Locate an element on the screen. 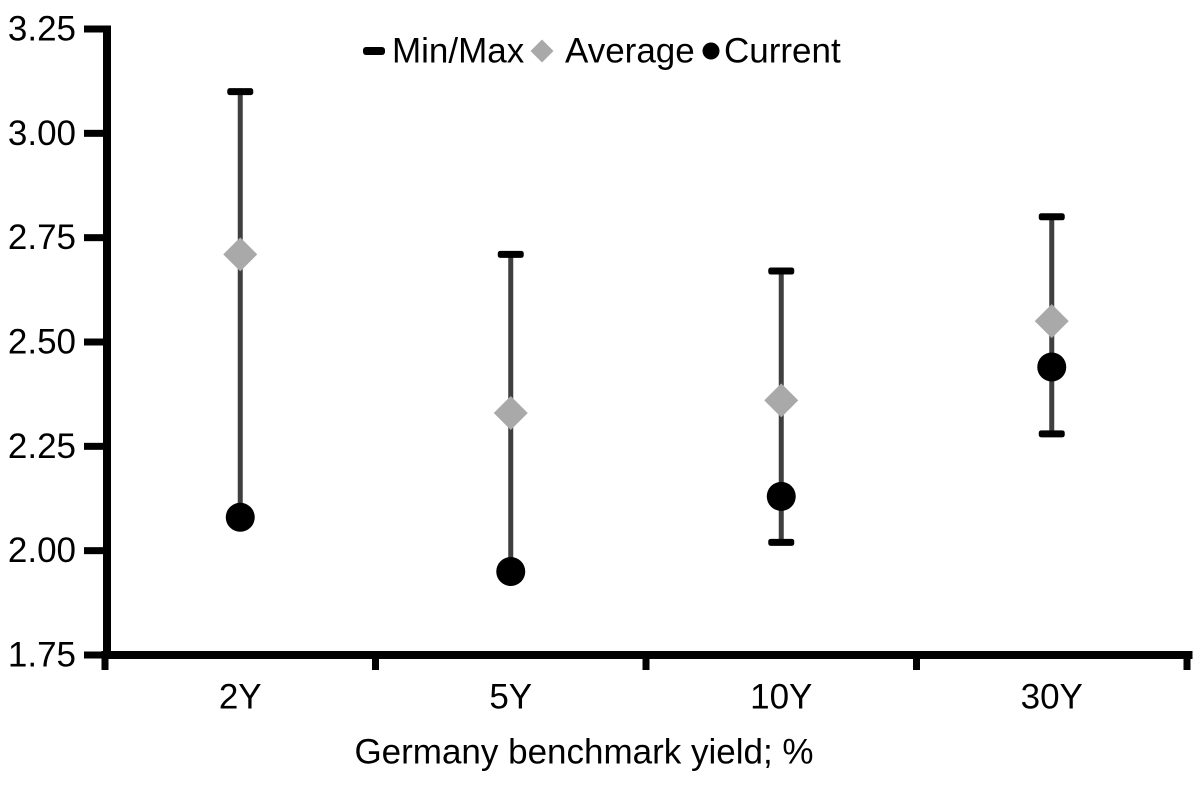 The width and height of the screenshot is (1200, 788). y-tick-label: 1.75 is located at coordinates (42, 655).